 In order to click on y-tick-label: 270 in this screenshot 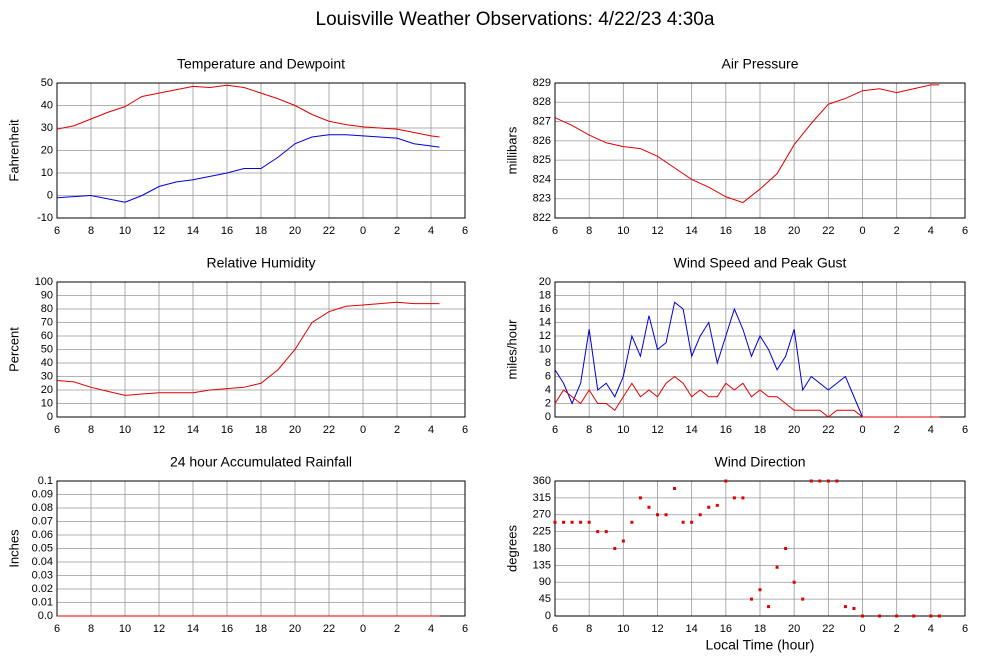, I will do `click(542, 515)`.